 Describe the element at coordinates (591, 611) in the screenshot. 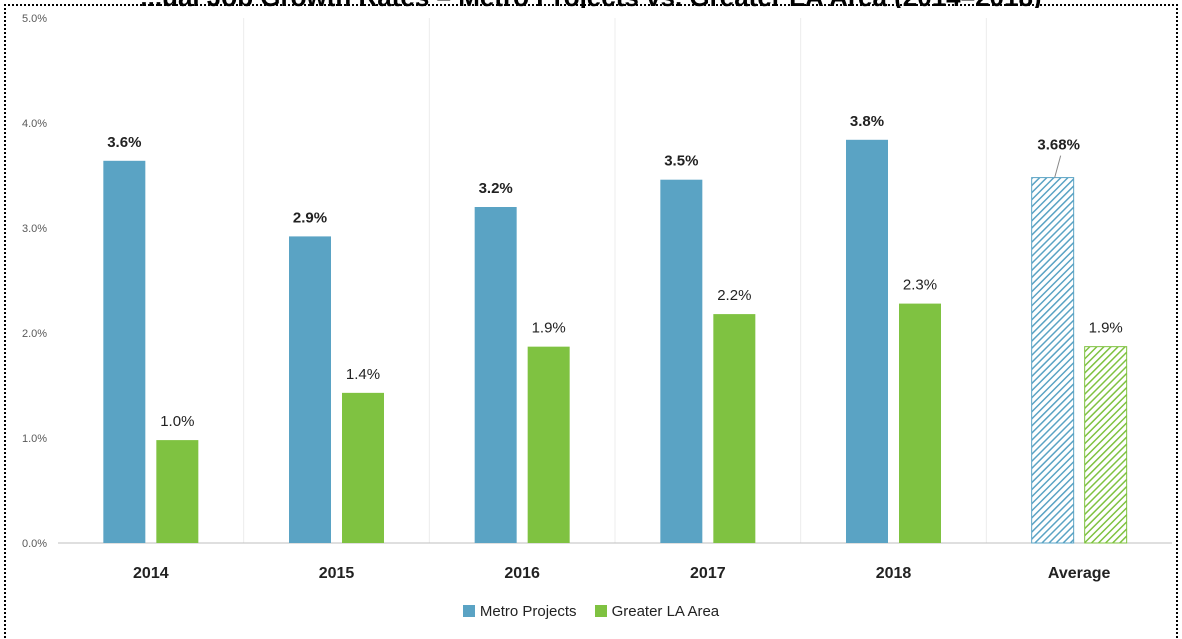

I see `chart-legend: Metro Projects Greater LA Area` at that location.